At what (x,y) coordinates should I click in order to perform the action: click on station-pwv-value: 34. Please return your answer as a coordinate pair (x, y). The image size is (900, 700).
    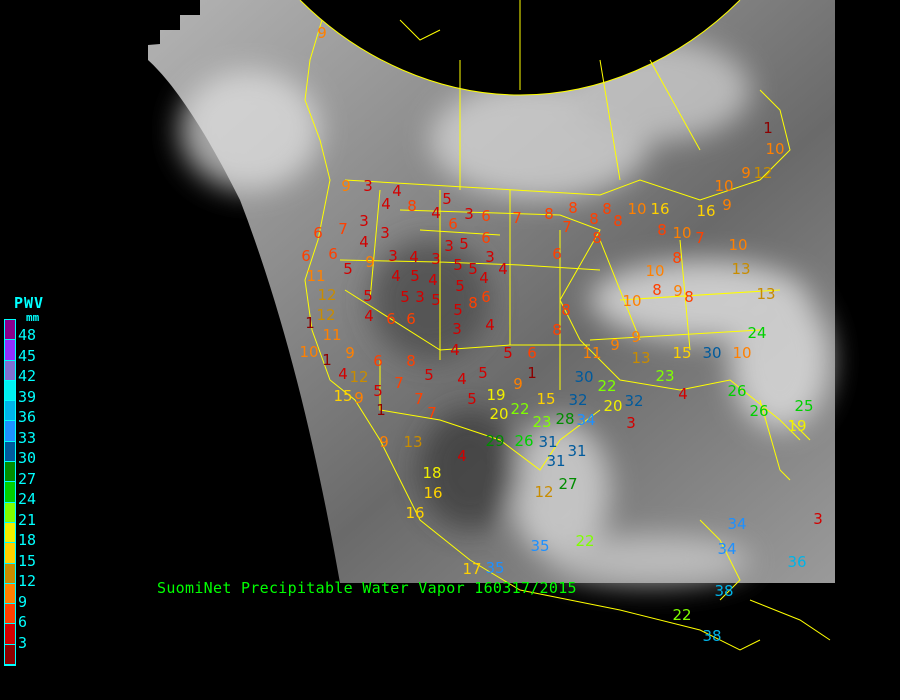
    Looking at the image, I should click on (726, 549).